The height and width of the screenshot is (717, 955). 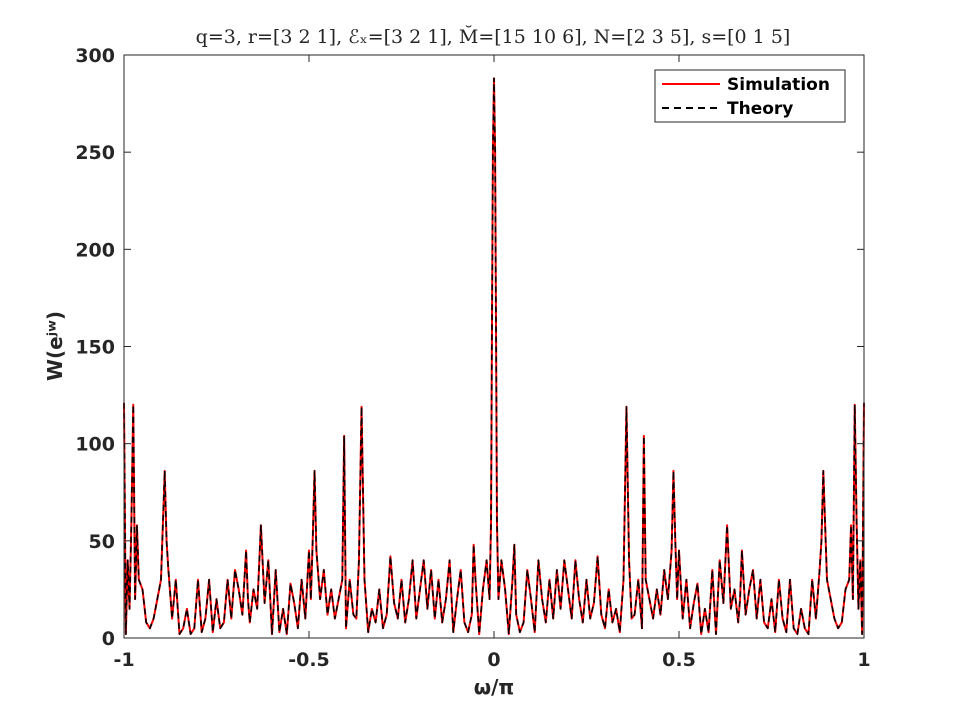 I want to click on x-tick-label: 1, so click(x=863, y=660).